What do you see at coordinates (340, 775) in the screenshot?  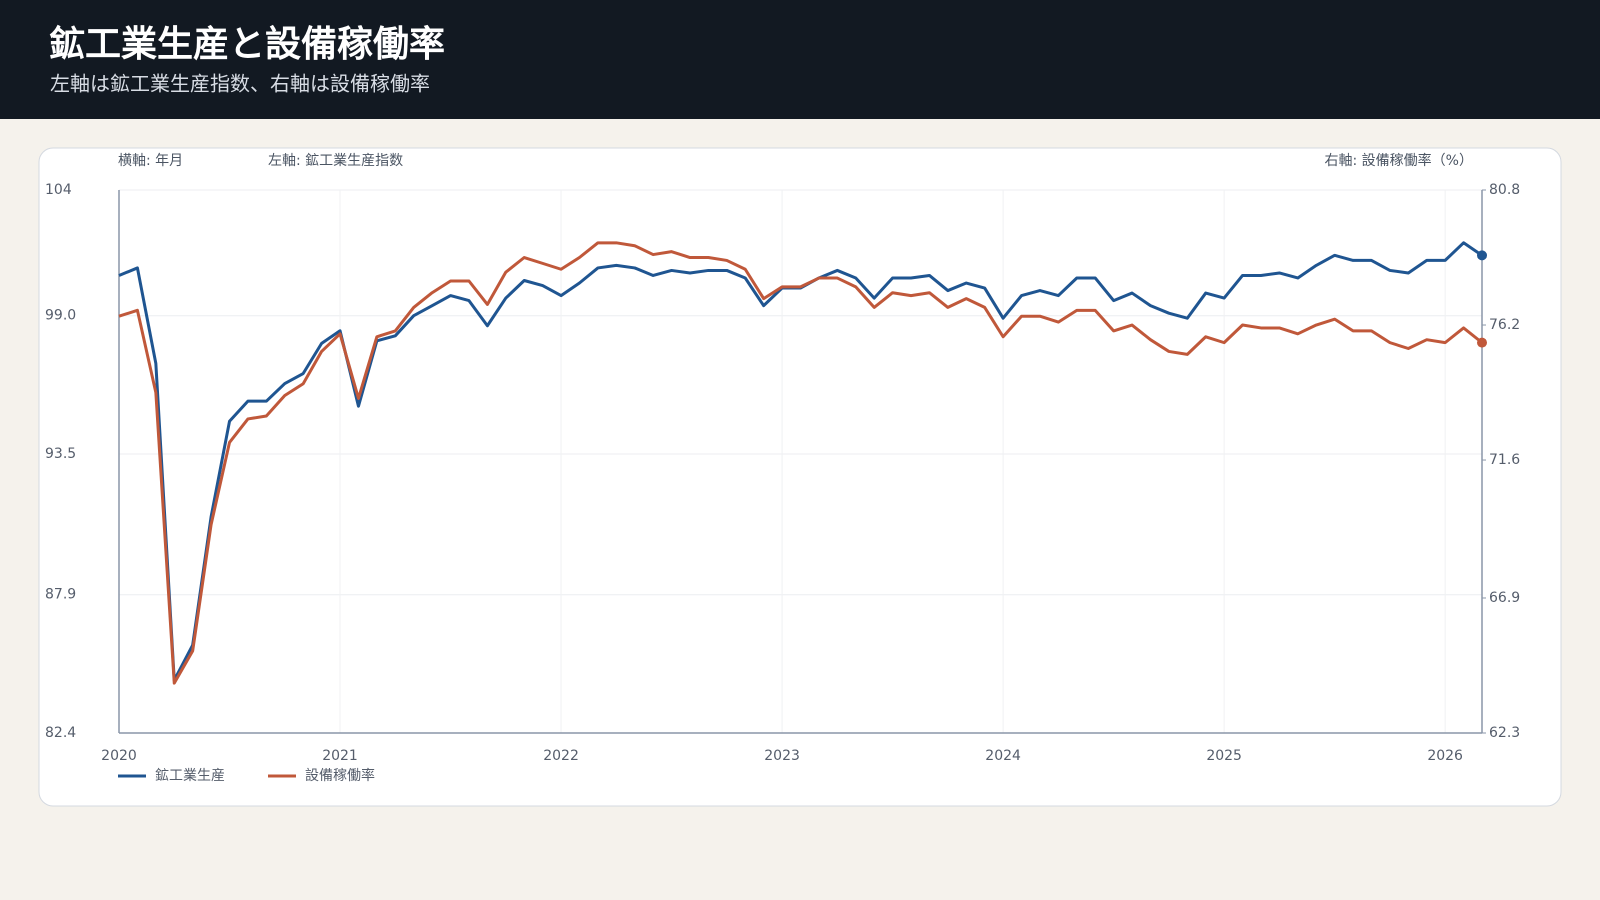 I see `legend-label: 設備稼働率` at bounding box center [340, 775].